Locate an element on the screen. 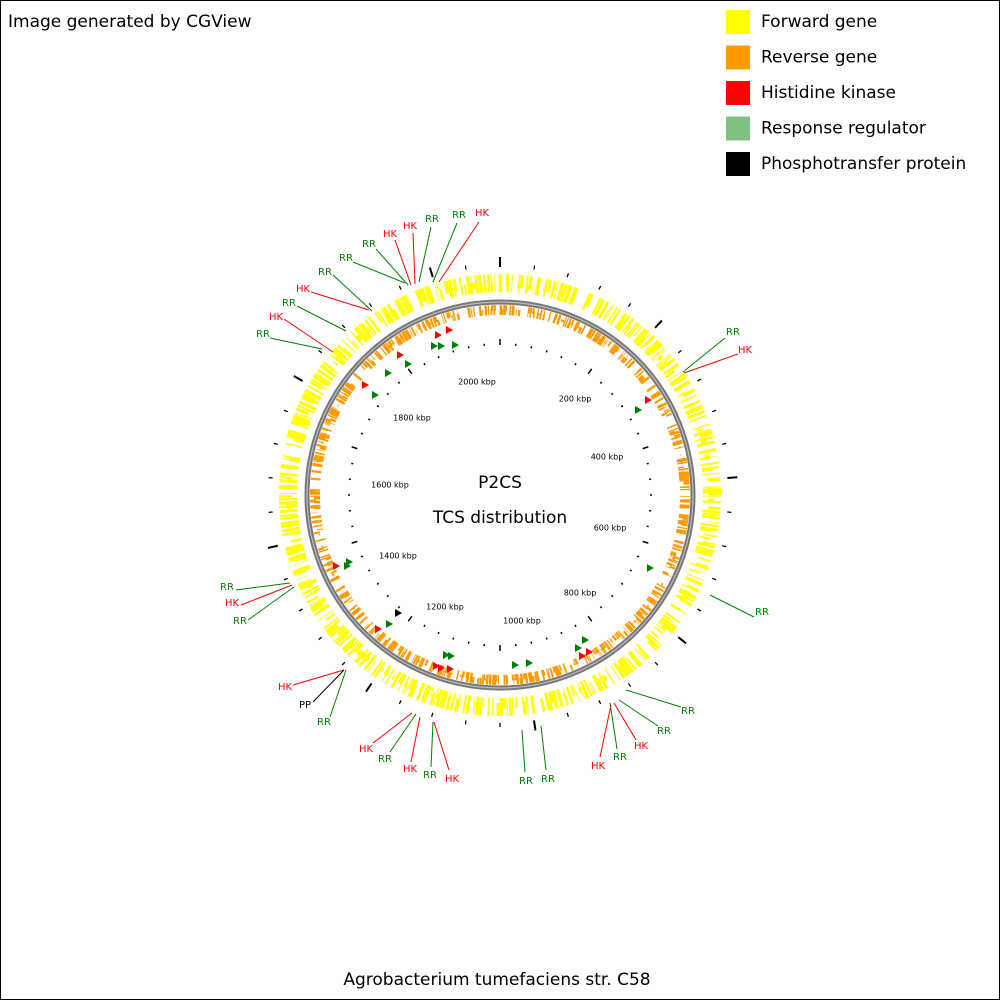 This screenshot has height=1000, width=1000. feature-label: RR is located at coordinates (430, 775).